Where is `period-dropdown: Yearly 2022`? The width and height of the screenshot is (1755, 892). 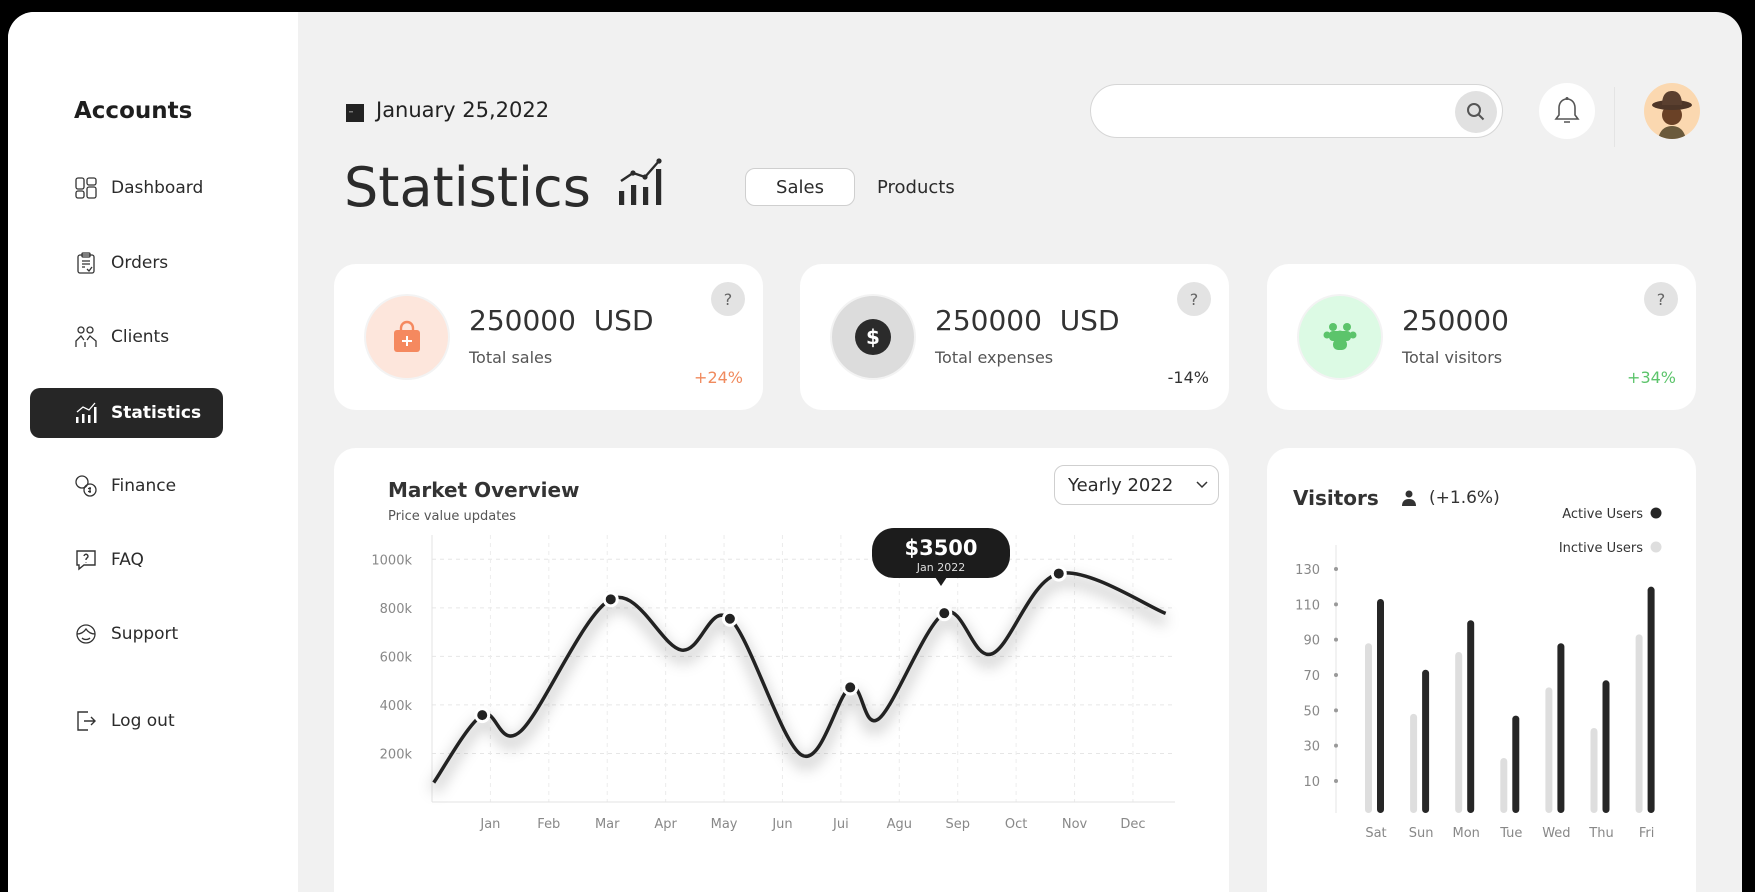
period-dropdown: Yearly 2022 is located at coordinates (1136, 485).